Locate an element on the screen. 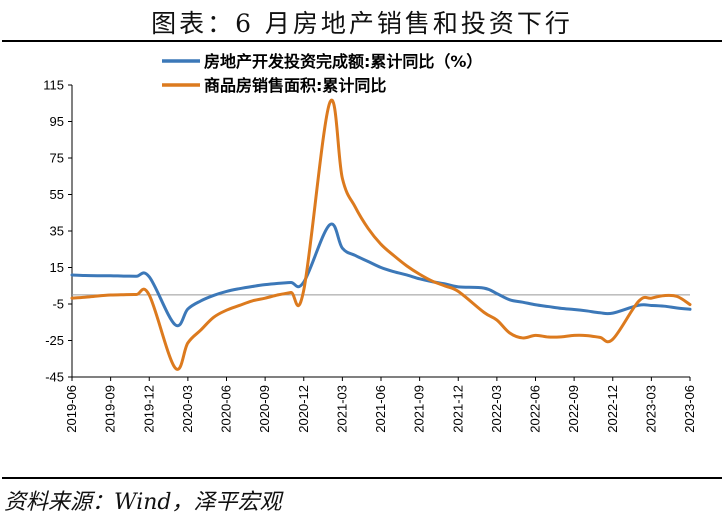 The image size is (724, 521). legend: 房地产开发投资完成额:累计同比（%） 商品房销售面积:累计同比 is located at coordinates (322, 73).